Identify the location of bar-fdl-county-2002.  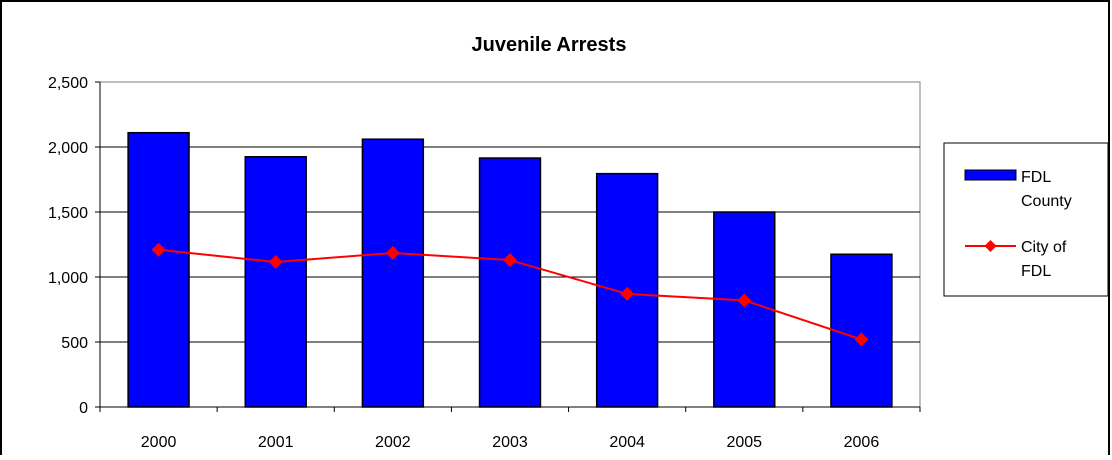
(393, 273).